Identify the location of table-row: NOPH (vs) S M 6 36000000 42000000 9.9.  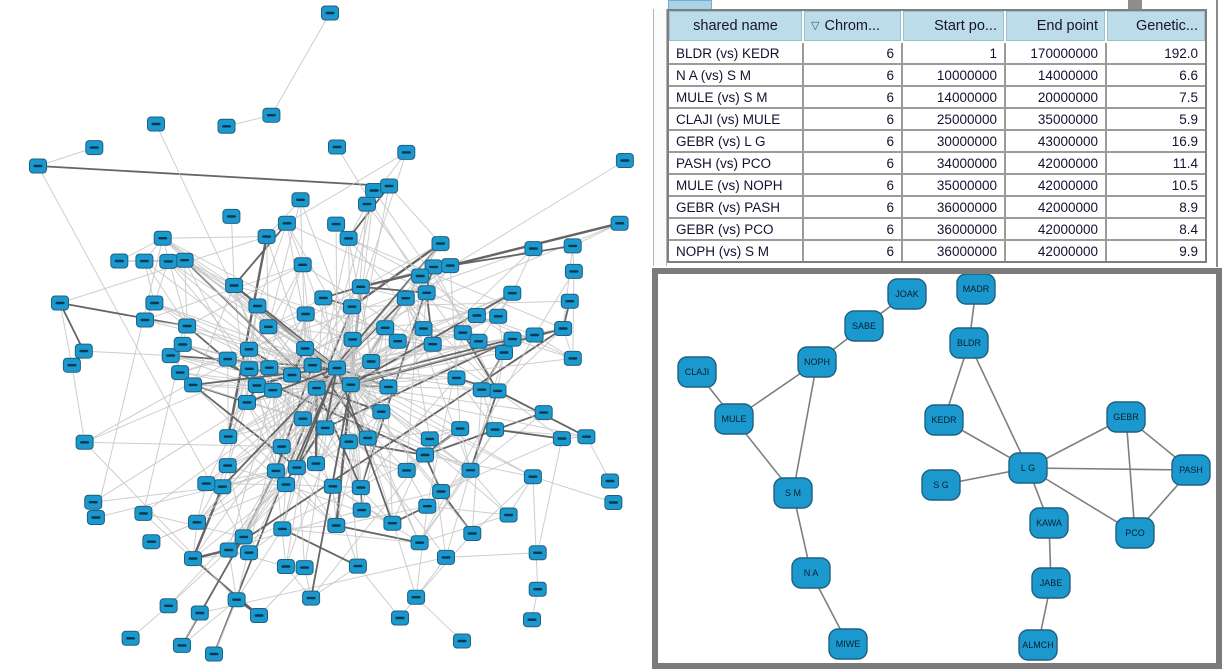
(937, 251).